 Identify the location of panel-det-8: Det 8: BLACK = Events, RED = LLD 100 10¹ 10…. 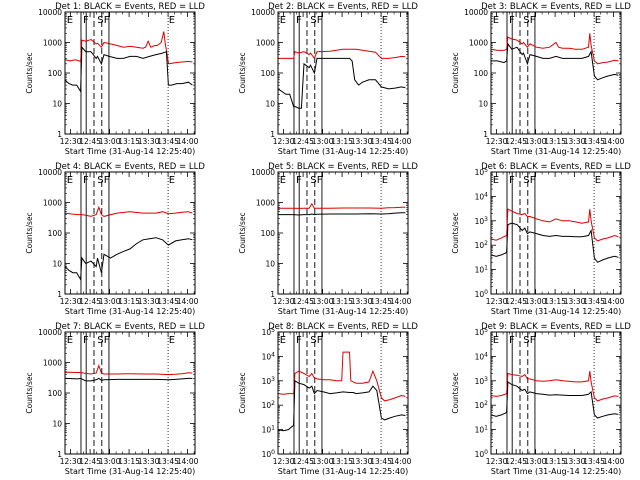
(328, 399).